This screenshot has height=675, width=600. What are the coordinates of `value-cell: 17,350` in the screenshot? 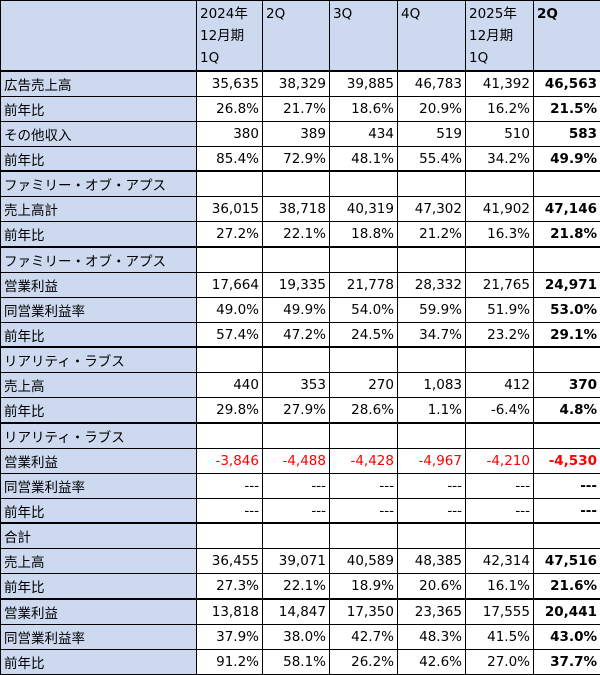 It's located at (363, 611).